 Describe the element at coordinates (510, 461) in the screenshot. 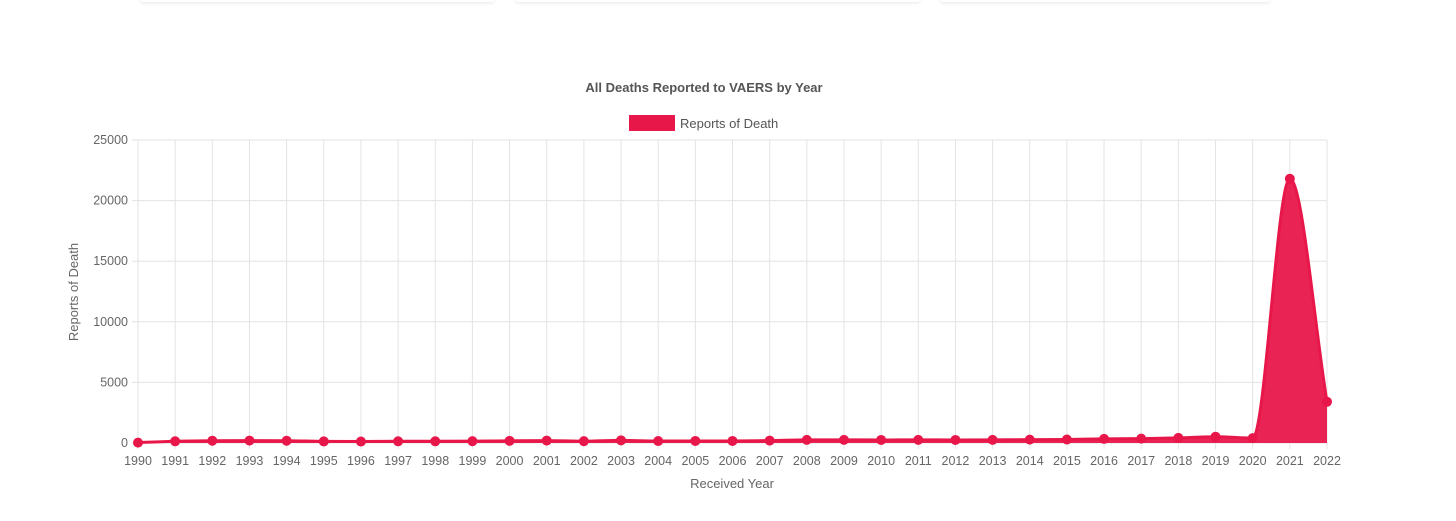

I see `x-tick-label: 2000` at that location.